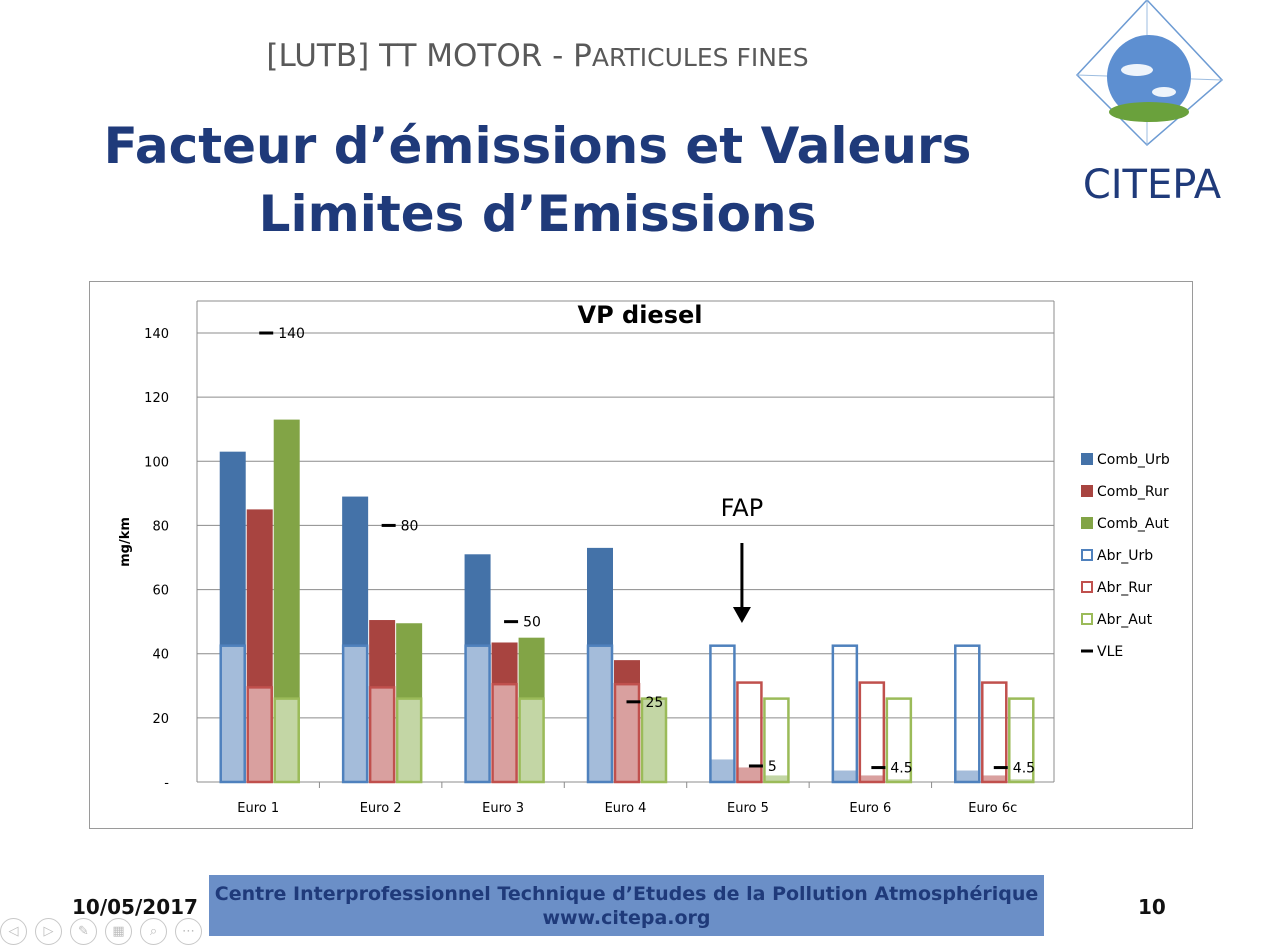  What do you see at coordinates (772, 767) in the screenshot?
I see `vle-label: 5` at bounding box center [772, 767].